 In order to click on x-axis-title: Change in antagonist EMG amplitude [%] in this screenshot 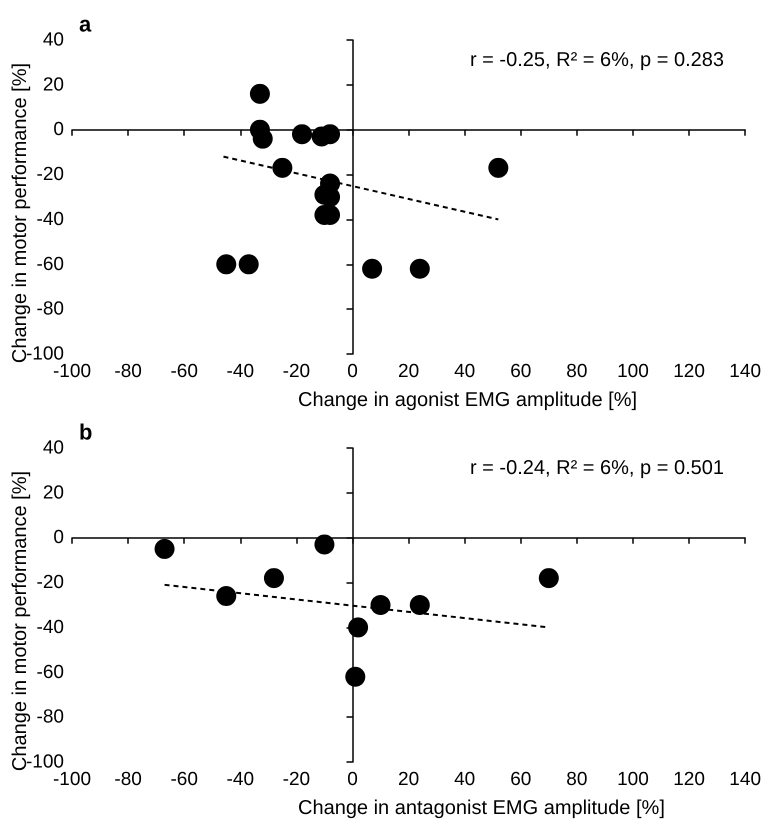, I will do `click(481, 808)`.